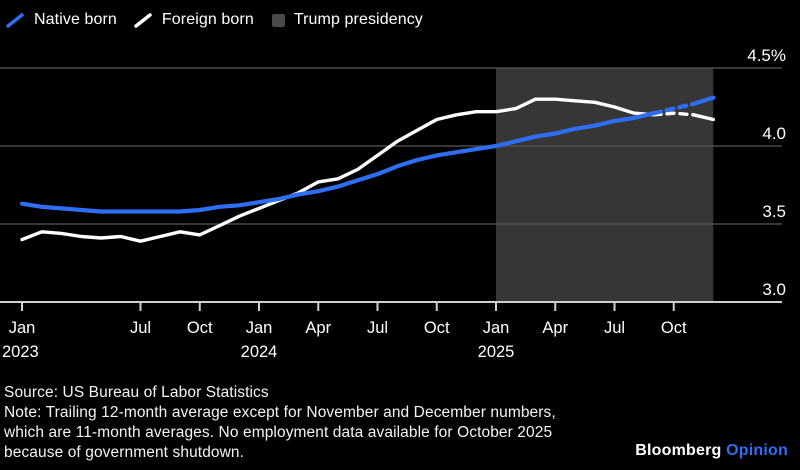 Image resolution: width=800 pixels, height=470 pixels. What do you see at coordinates (757, 450) in the screenshot?
I see `brand-edition: Opinion` at bounding box center [757, 450].